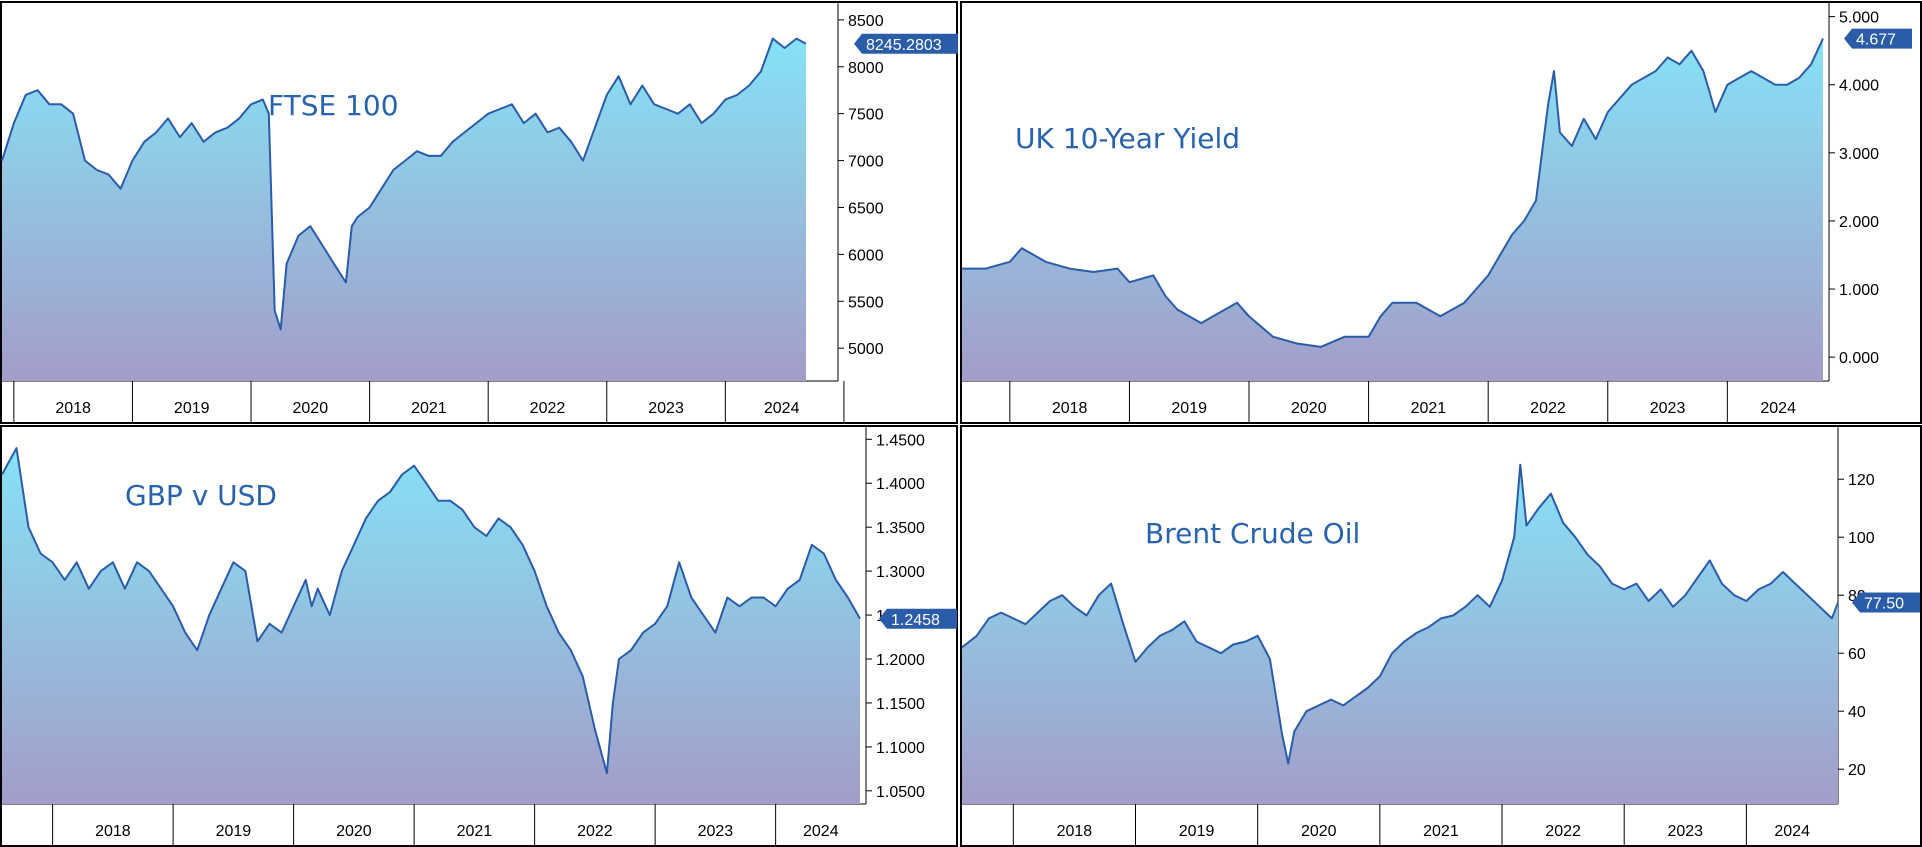 The width and height of the screenshot is (1922, 847). What do you see at coordinates (1859, 86) in the screenshot?
I see `y-tick-label: 4.000` at bounding box center [1859, 86].